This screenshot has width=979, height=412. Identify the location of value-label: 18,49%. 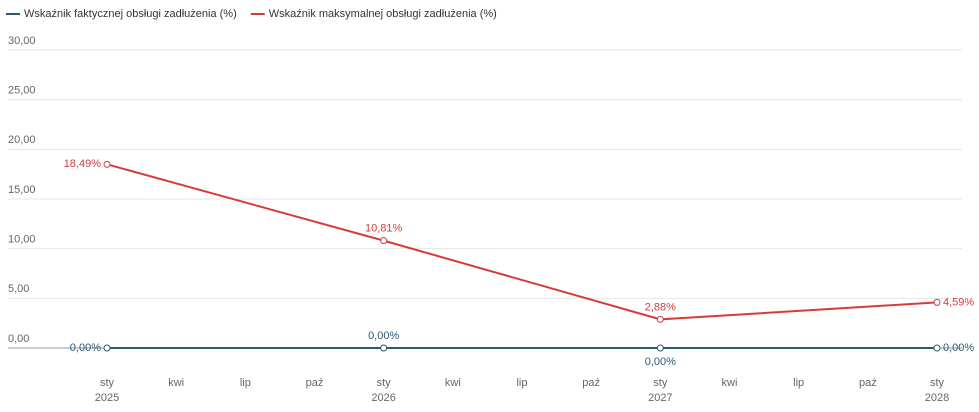
(83, 164).